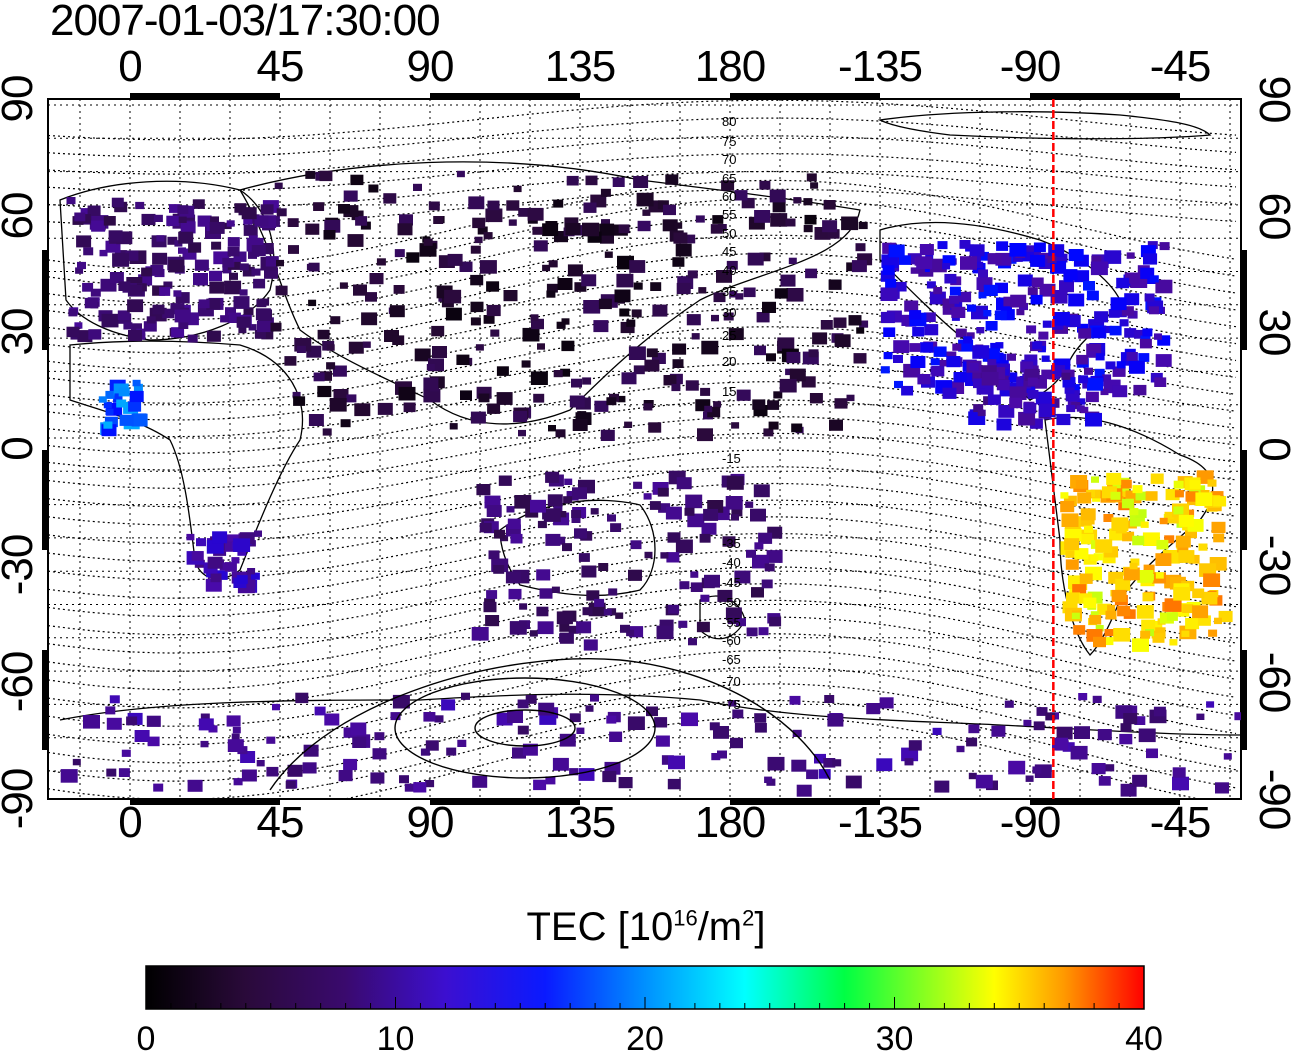  What do you see at coordinates (730, 822) in the screenshot?
I see `bottom-lon-tick-180: 180` at bounding box center [730, 822].